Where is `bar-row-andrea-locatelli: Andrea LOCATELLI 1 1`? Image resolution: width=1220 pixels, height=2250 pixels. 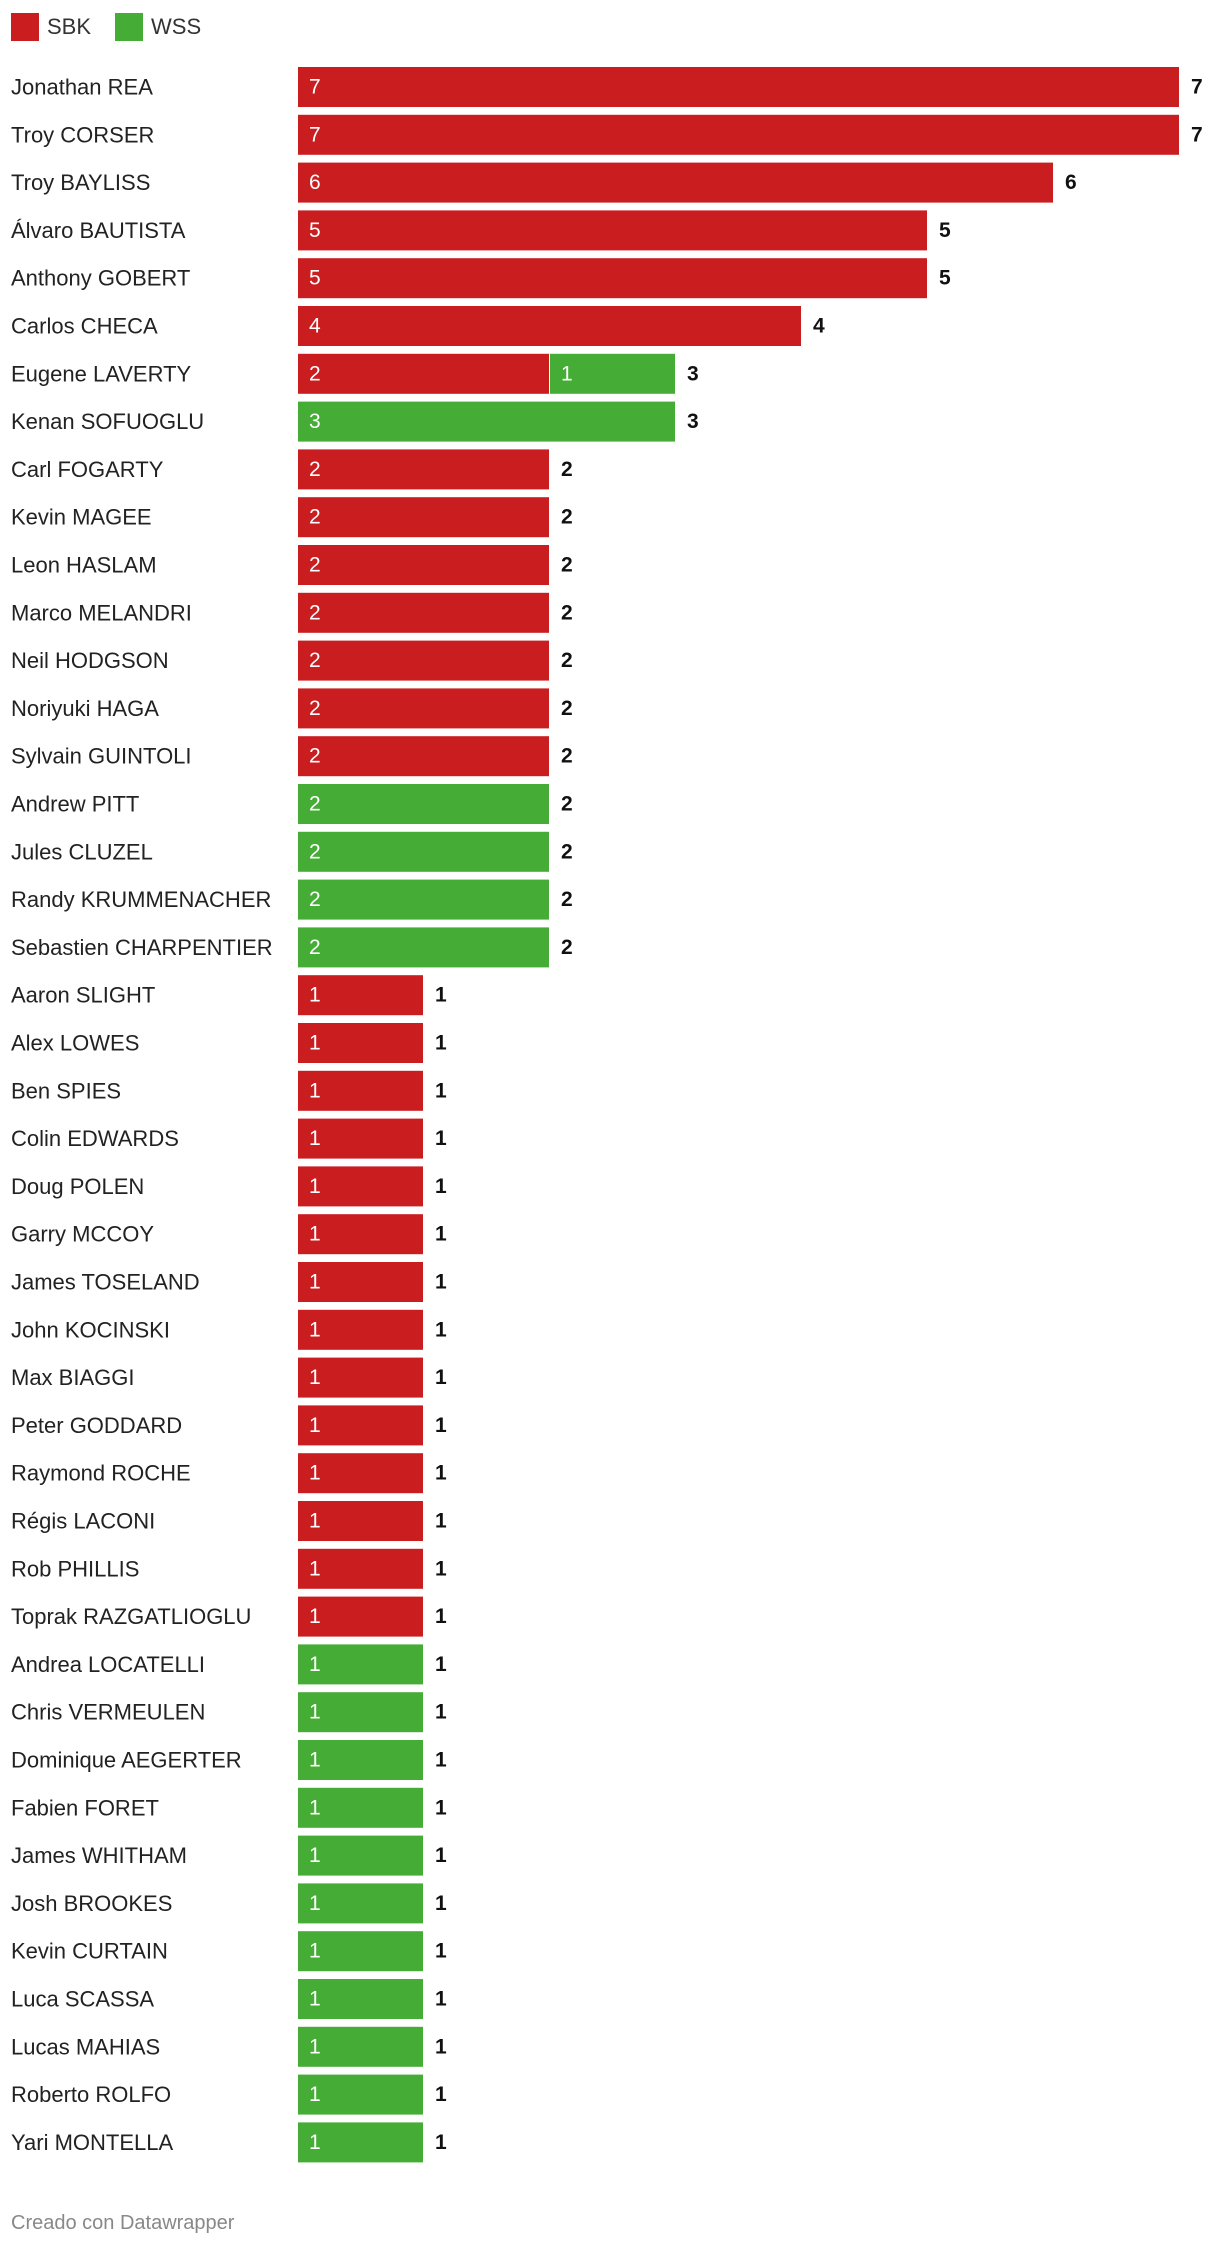 bar-row-andrea-locatelli: Andrea LOCATELLI 1 1 is located at coordinates (229, 1664).